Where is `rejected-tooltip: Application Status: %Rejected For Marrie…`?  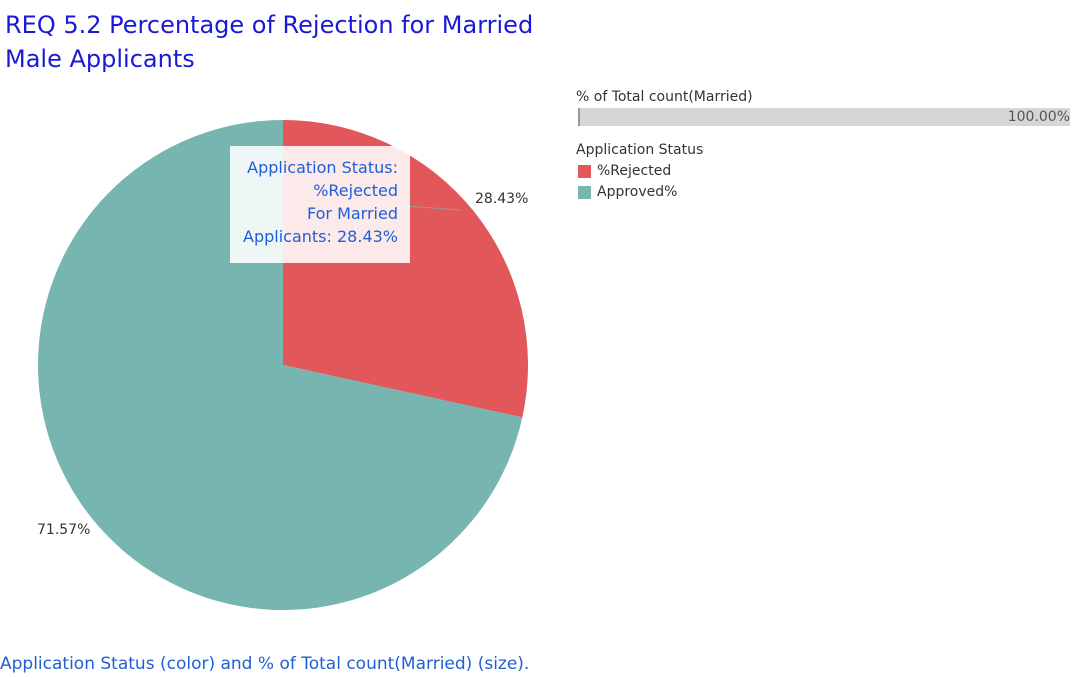
rejected-tooltip: Application Status: %Rejected For Marrie… is located at coordinates (320, 204).